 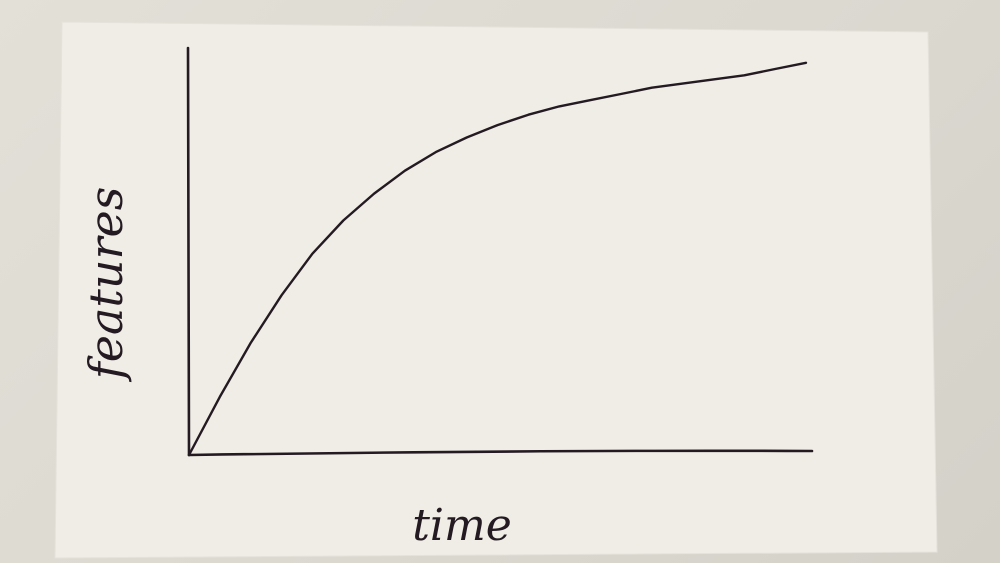 What do you see at coordinates (106, 285) in the screenshot?
I see `y-axis-label: features` at bounding box center [106, 285].